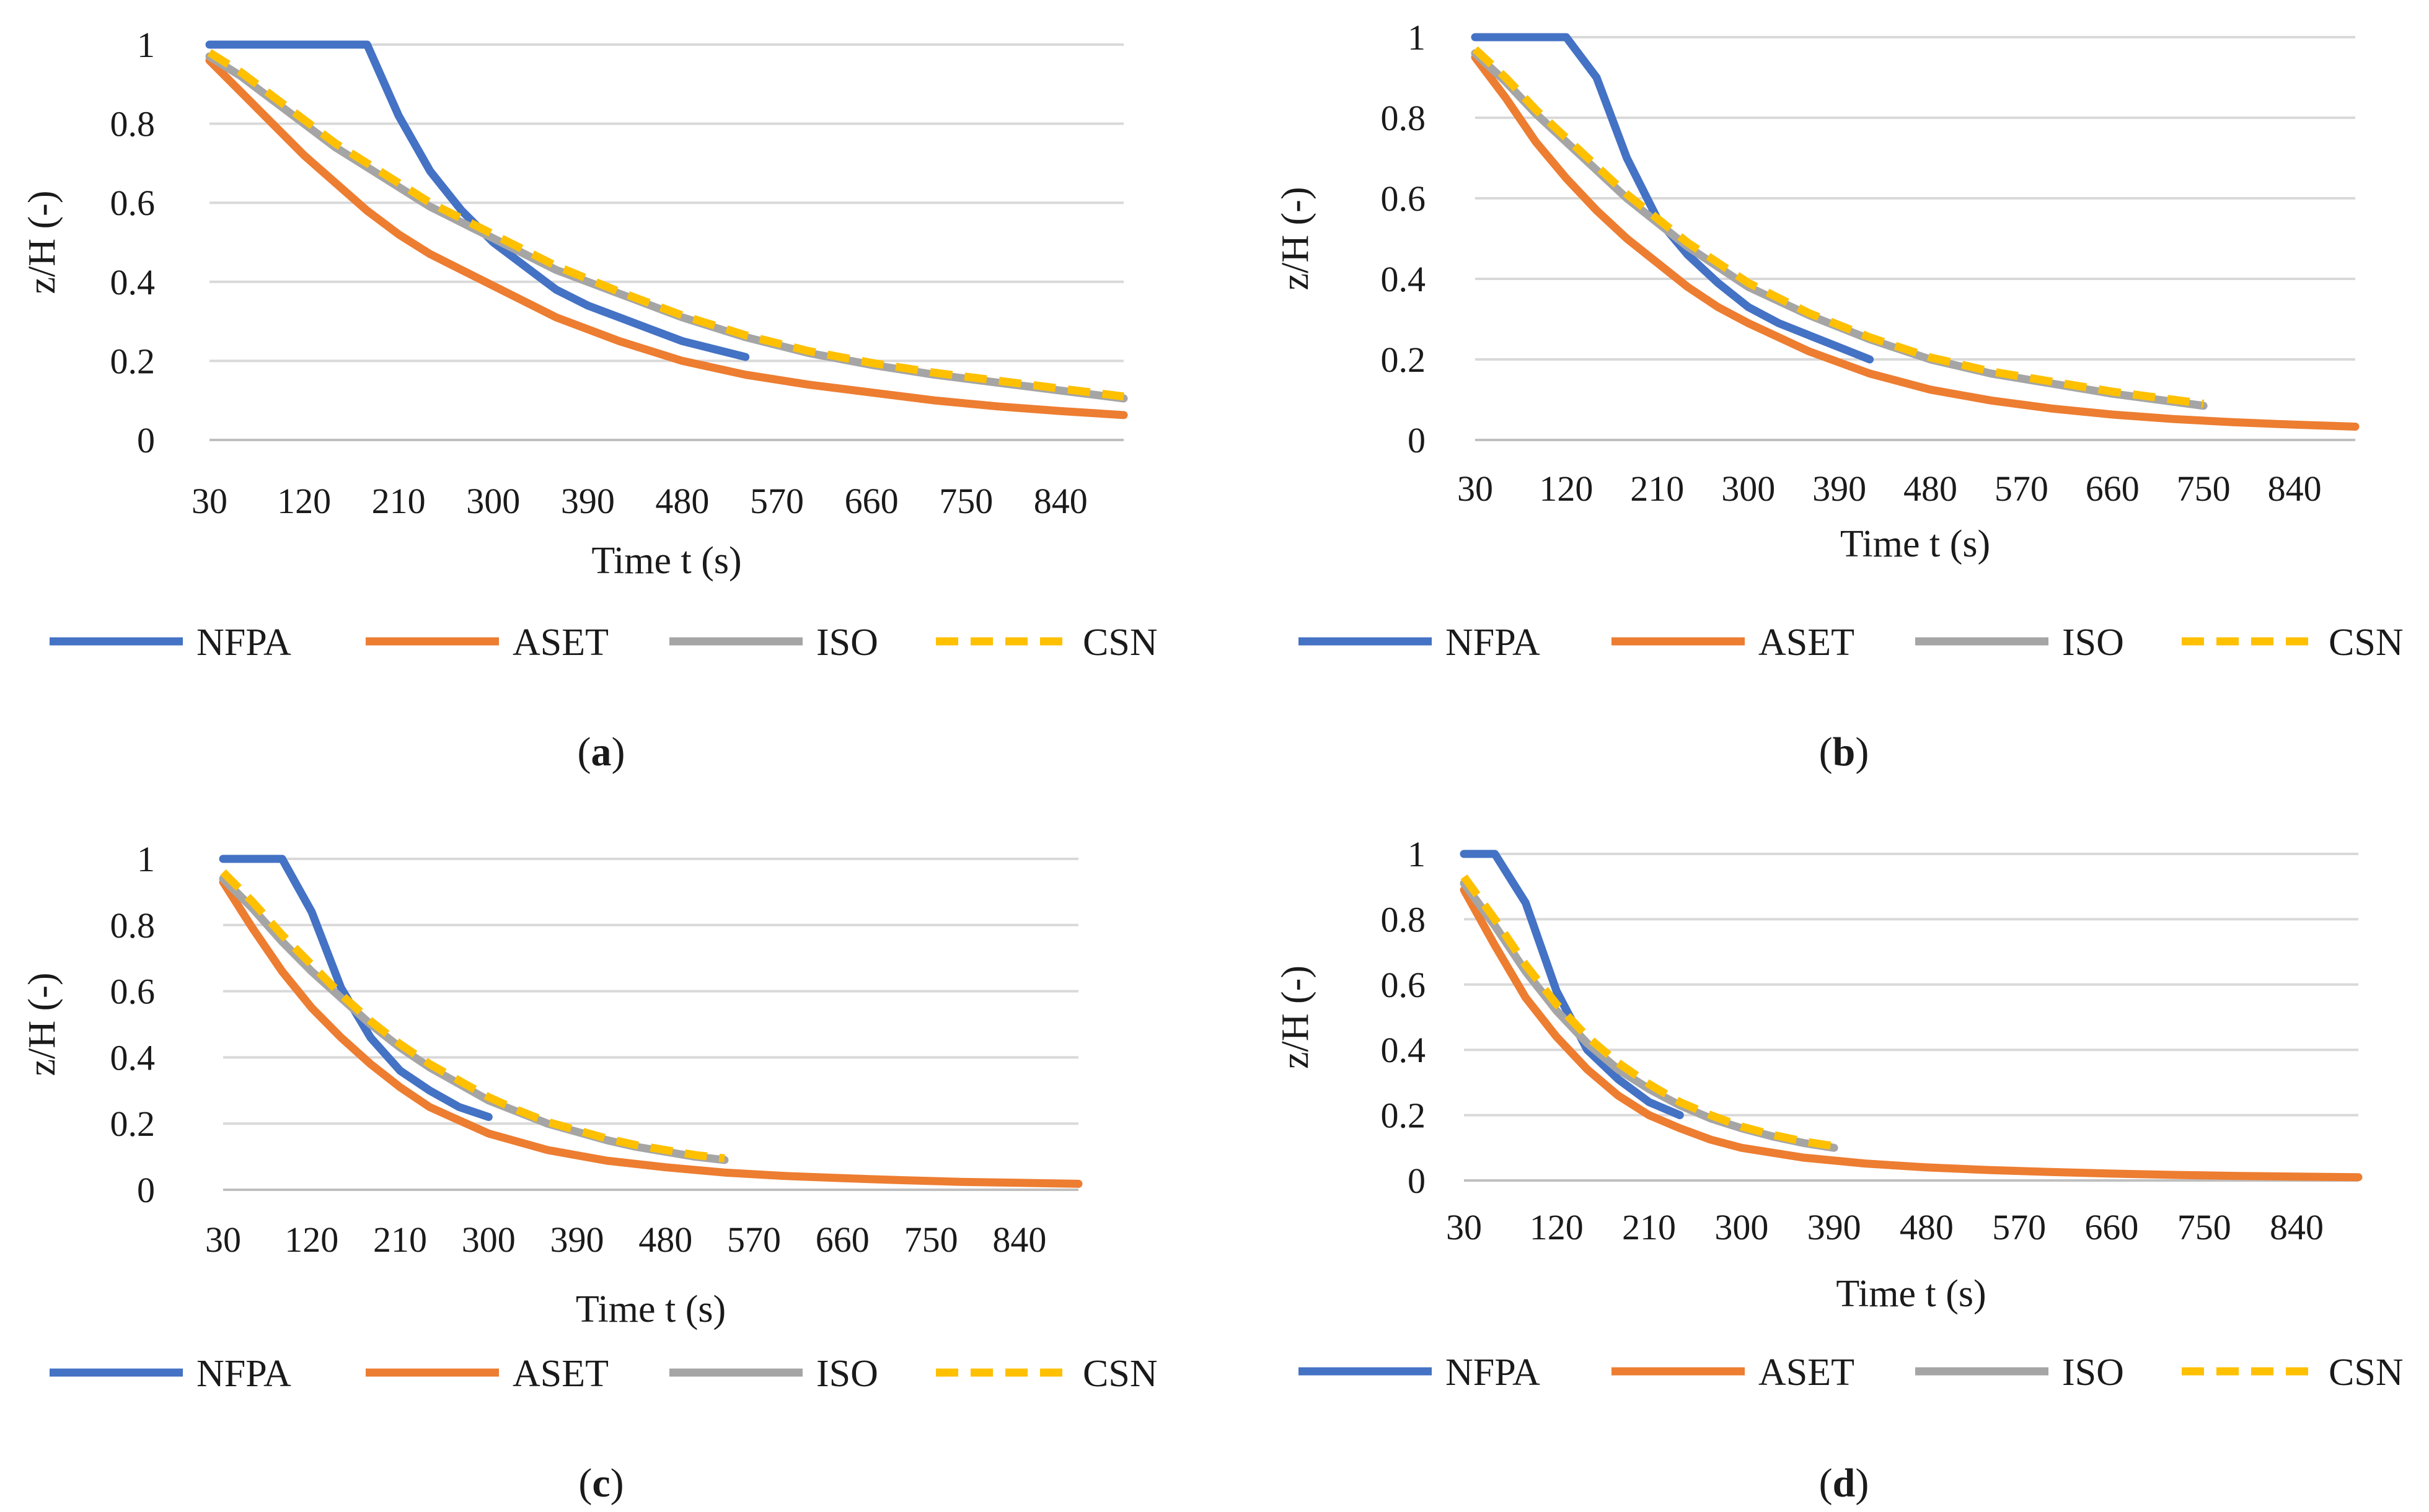  What do you see at coordinates (601, 752) in the screenshot?
I see `panel-label: (a)` at bounding box center [601, 752].